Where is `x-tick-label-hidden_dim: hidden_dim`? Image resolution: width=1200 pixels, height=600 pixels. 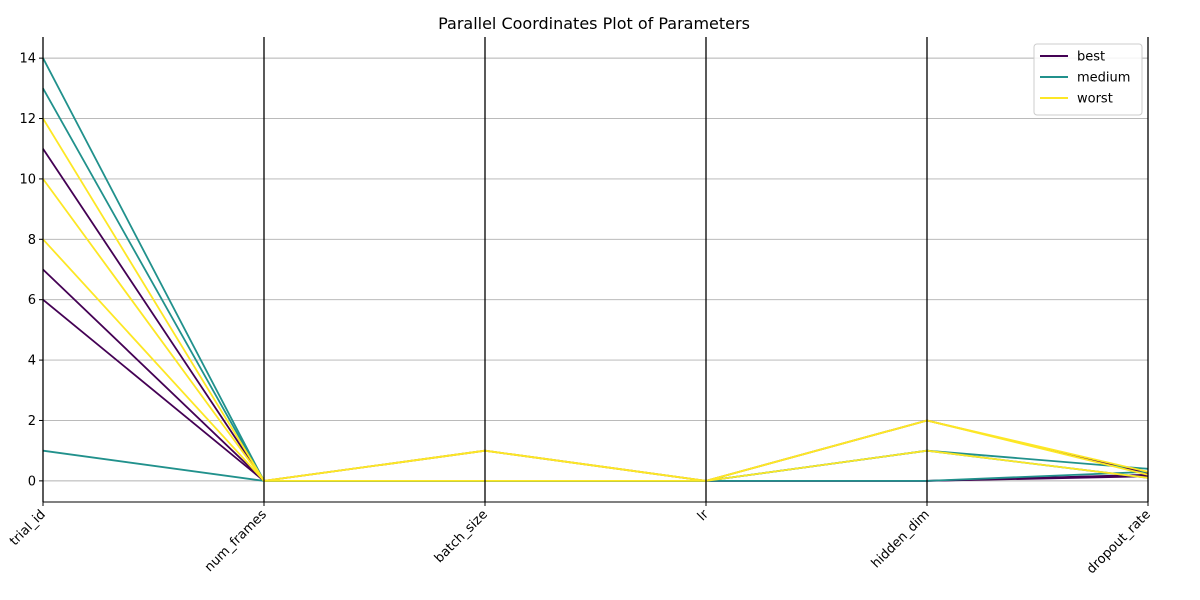
x-tick-label-hidden_dim: hidden_dim is located at coordinates (901, 539).